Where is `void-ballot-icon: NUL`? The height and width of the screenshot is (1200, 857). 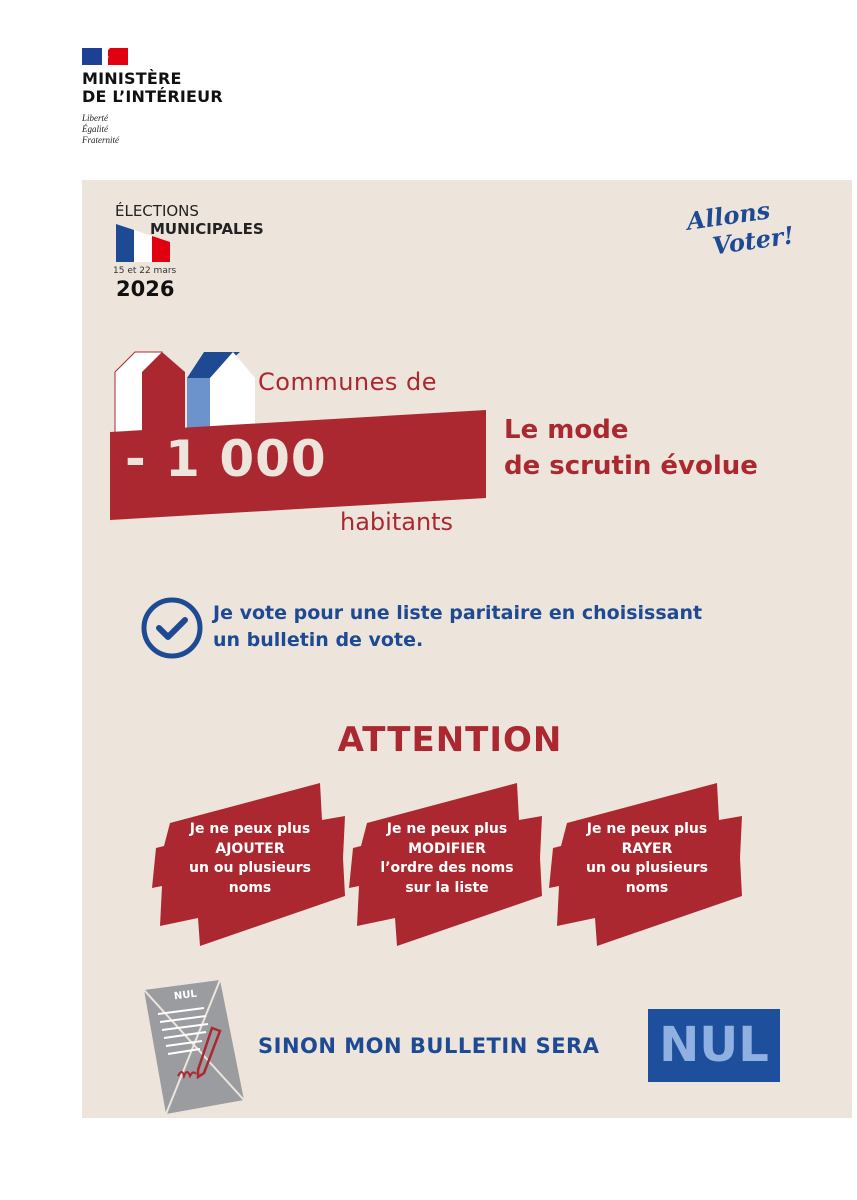 void-ballot-icon: NUL is located at coordinates (195, 1048).